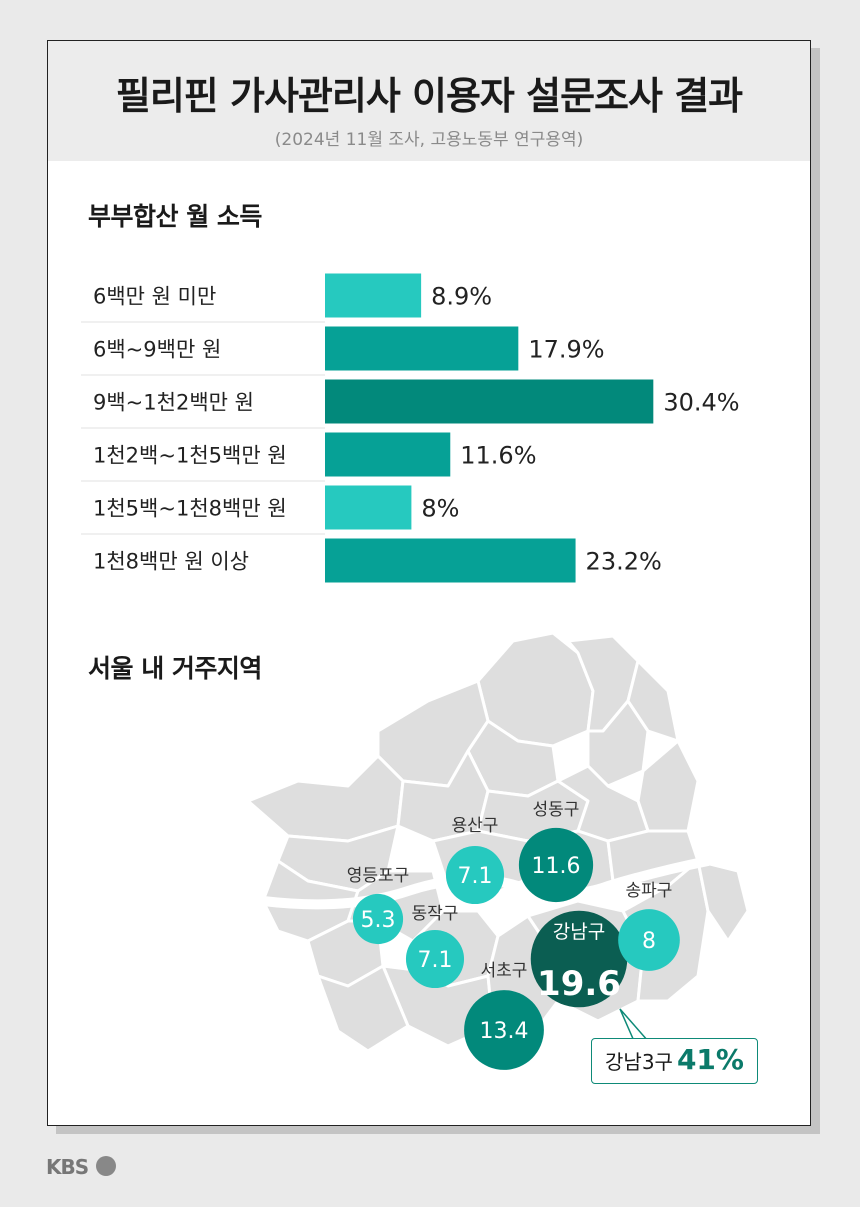 This screenshot has width=860, height=1207. Describe the element at coordinates (475, 826) in the screenshot. I see `district-name-label: 용산구` at that location.